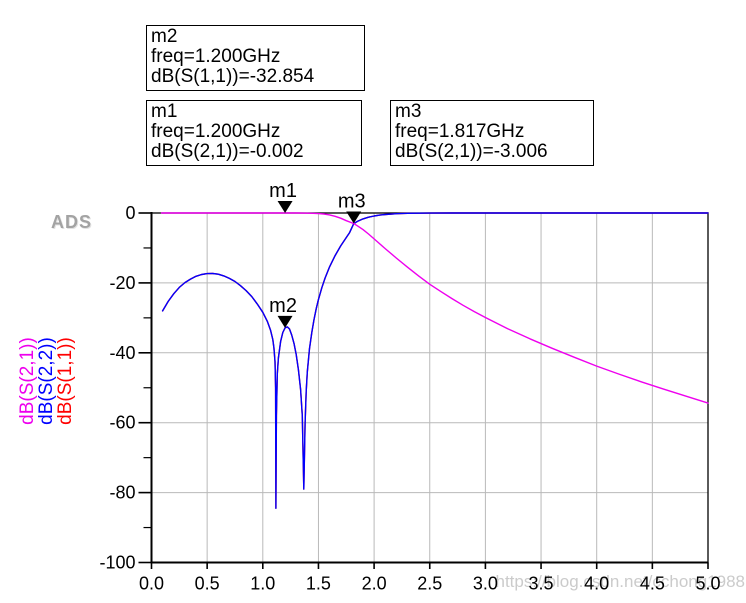 The height and width of the screenshot is (603, 746). I want to click on x-tick-label: 2.5, so click(429, 584).